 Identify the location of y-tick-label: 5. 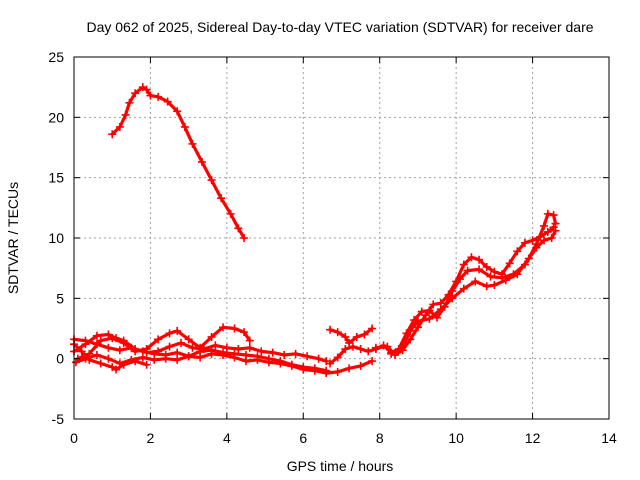
(60, 298).